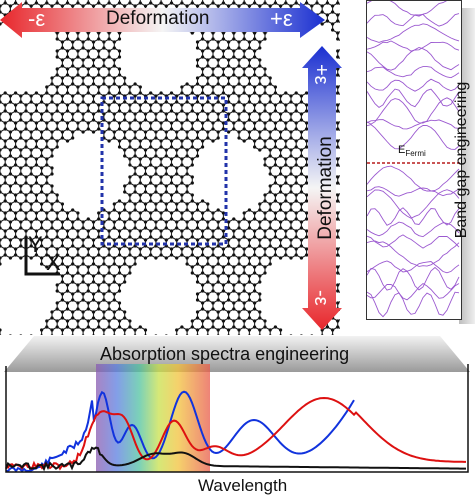 This screenshot has width=475, height=500. I want to click on axes-indicator, so click(42, 257).